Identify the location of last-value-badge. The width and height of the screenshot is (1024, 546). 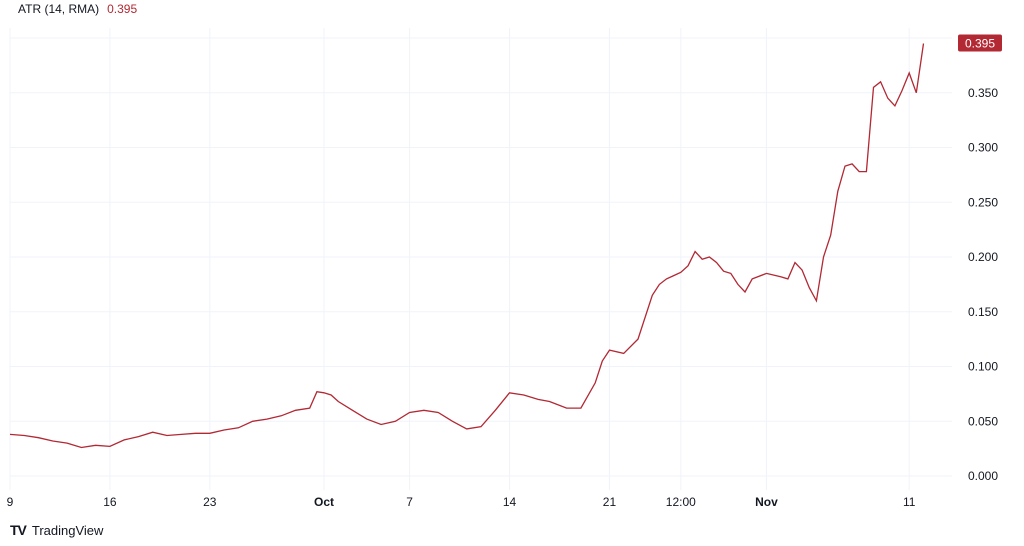
(980, 43).